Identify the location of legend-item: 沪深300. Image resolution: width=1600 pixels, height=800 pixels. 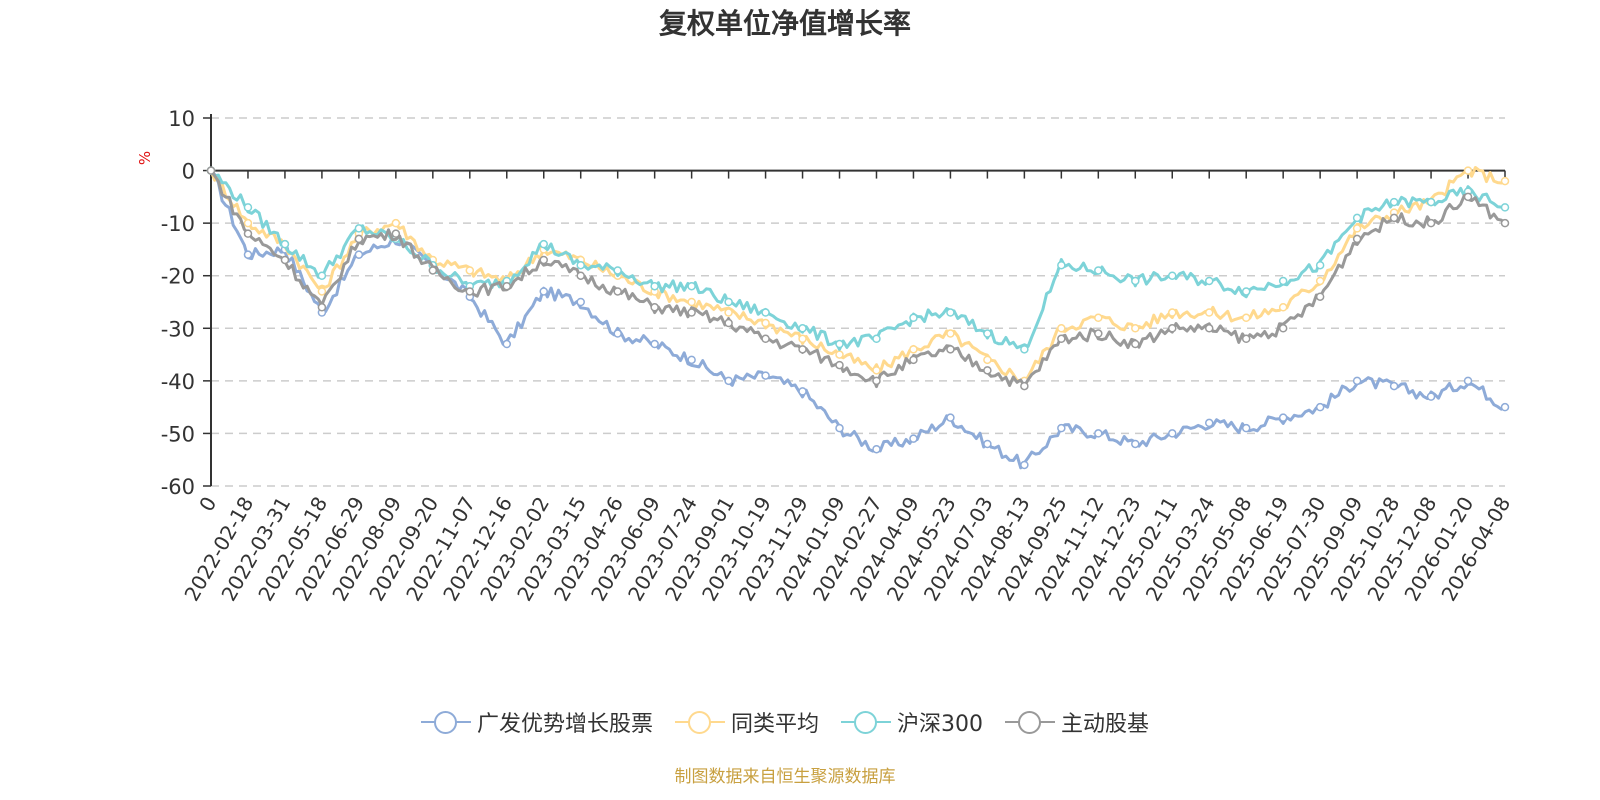
(912, 722).